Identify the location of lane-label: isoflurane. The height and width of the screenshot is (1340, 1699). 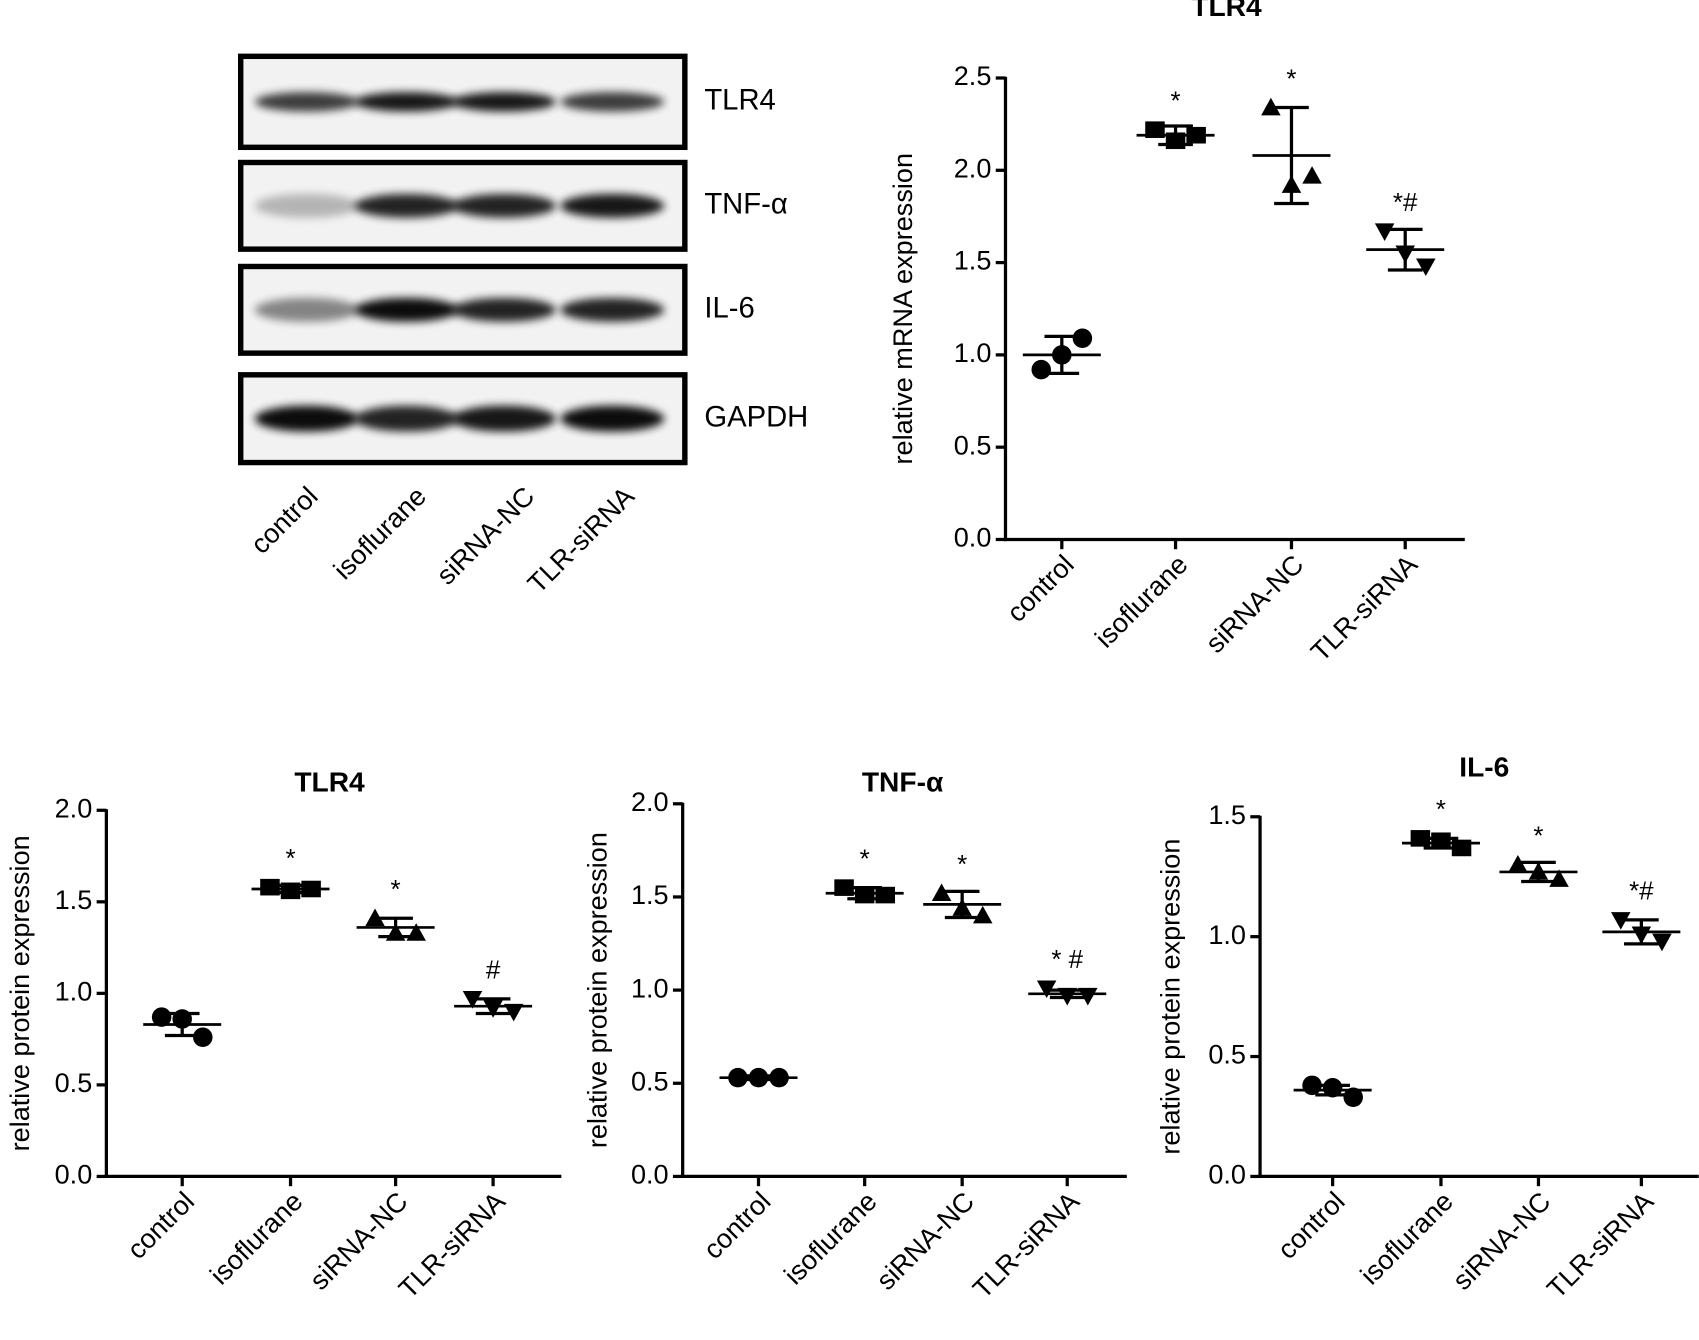
(379, 532).